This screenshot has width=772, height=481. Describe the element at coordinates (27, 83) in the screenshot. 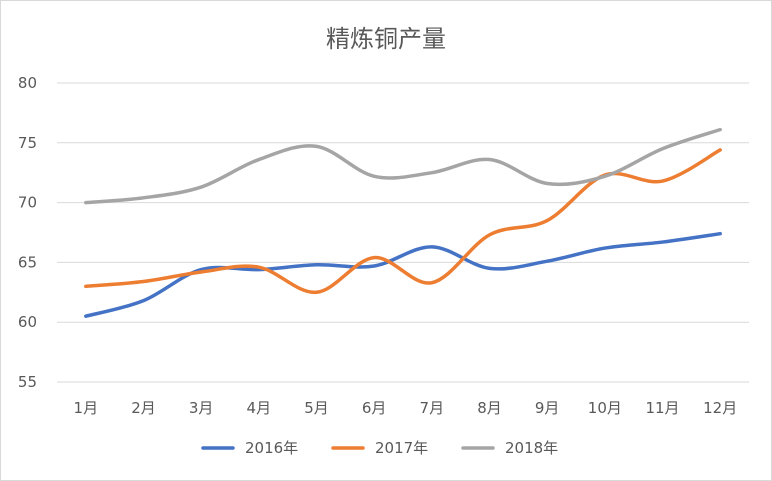

I see `y-tick-label: 80` at that location.